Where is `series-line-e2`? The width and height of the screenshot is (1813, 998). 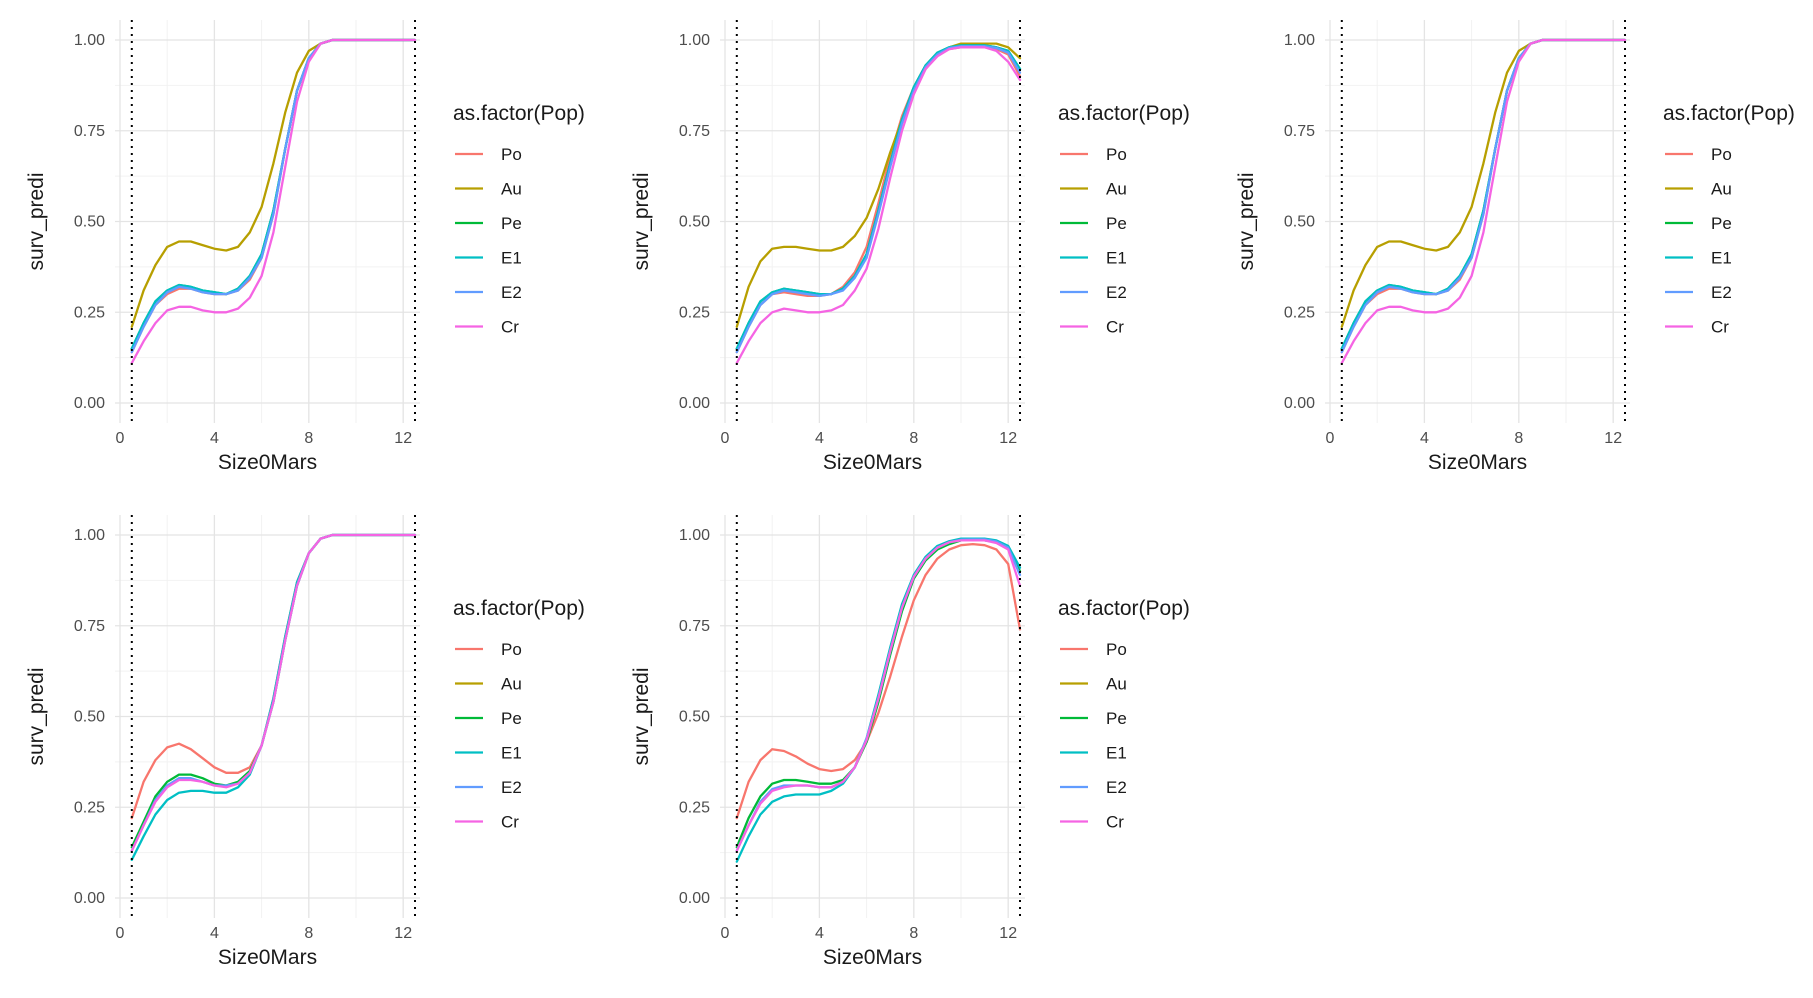 series-line-e2 is located at coordinates (1483, 196).